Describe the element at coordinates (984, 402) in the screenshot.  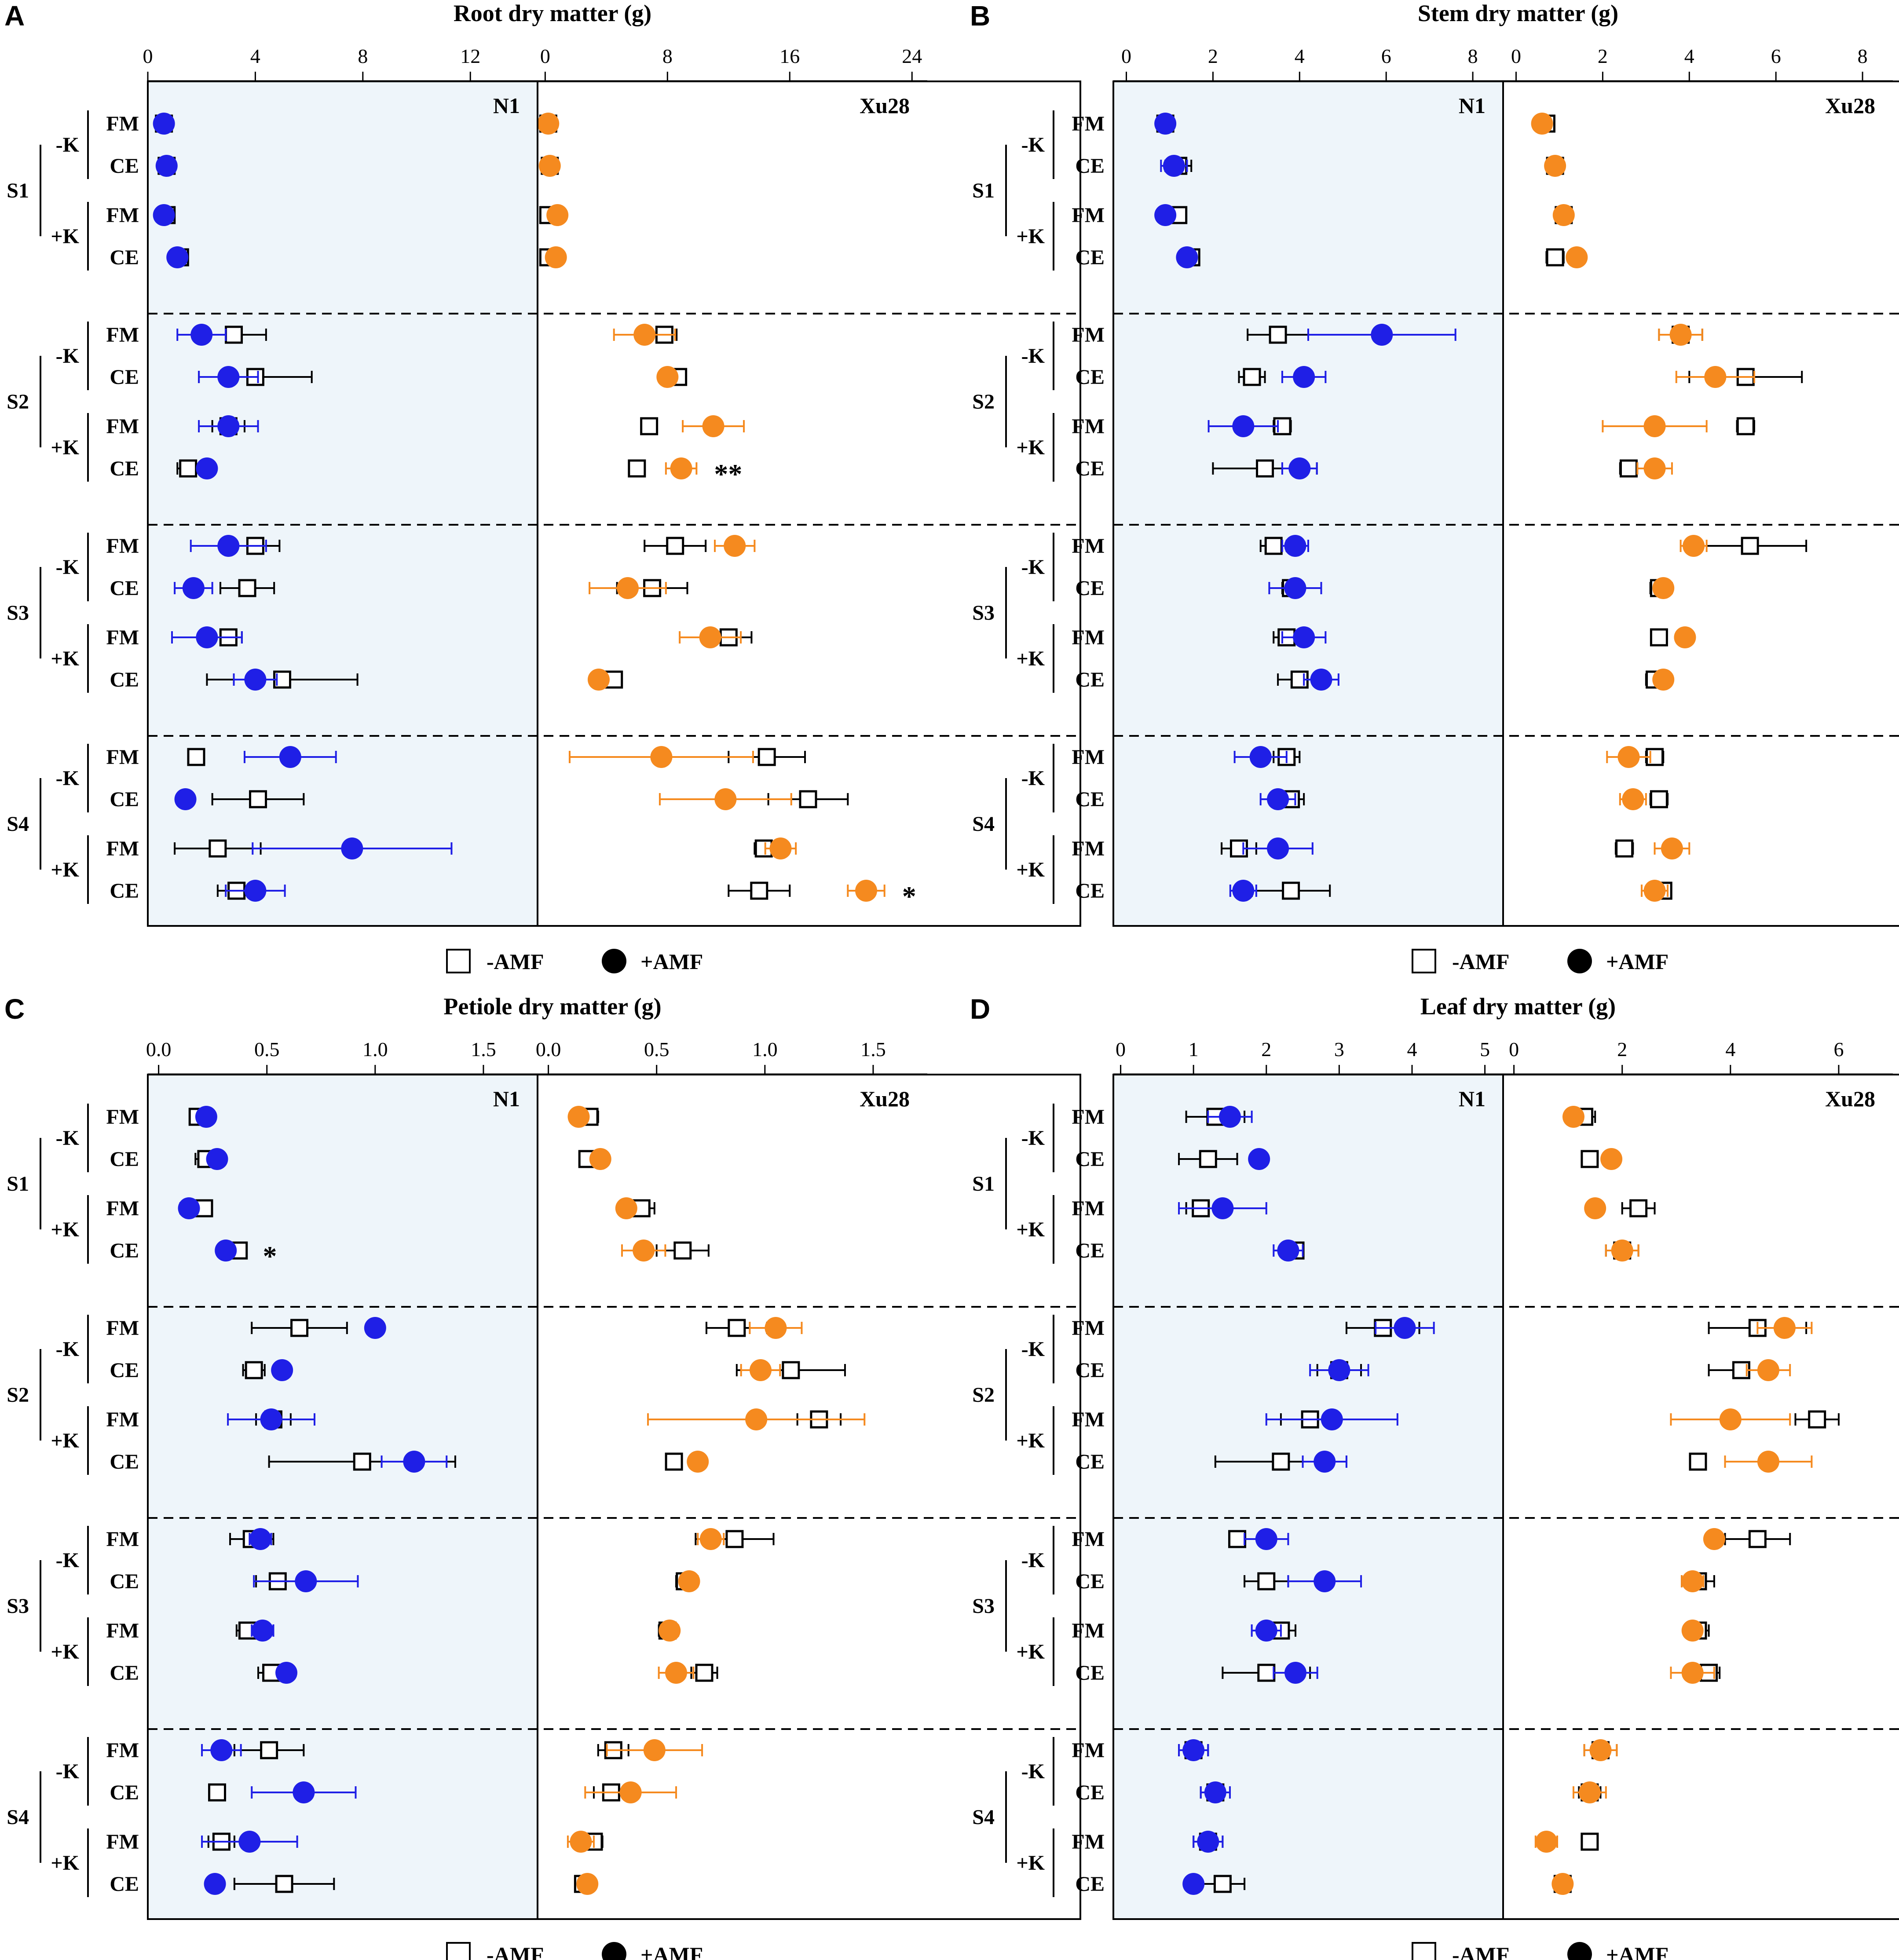
I see `group-label: S2` at that location.